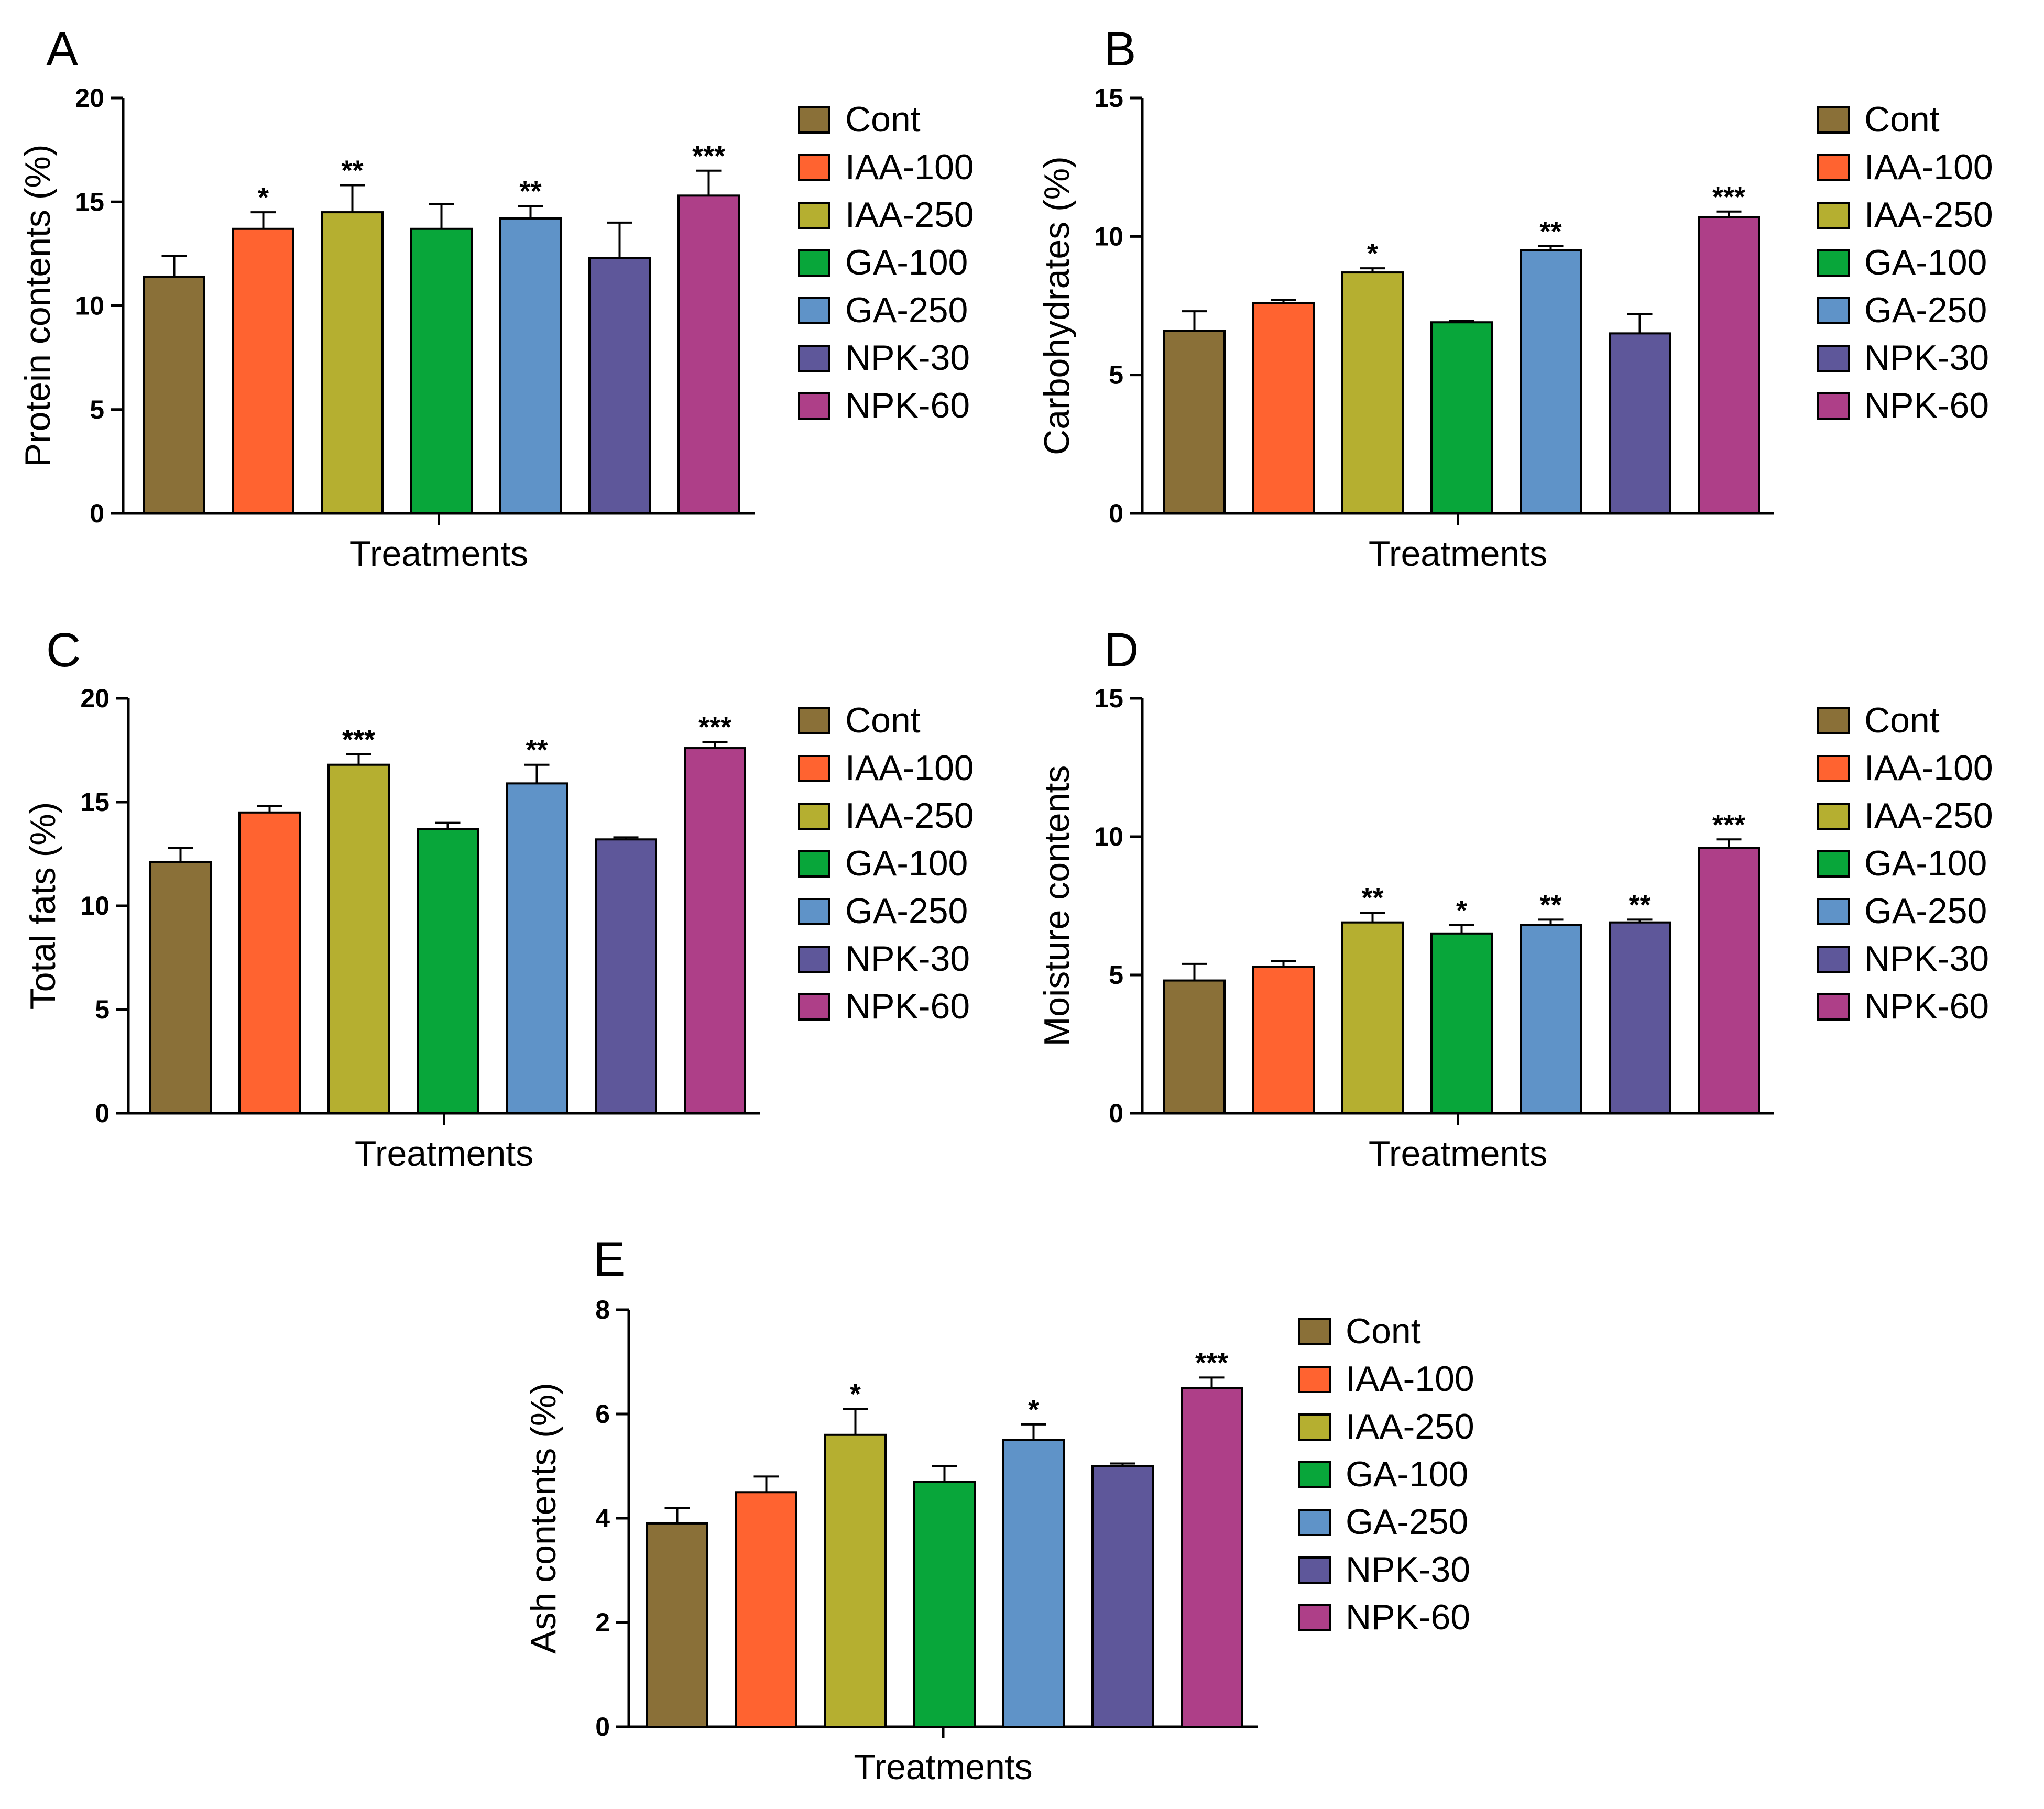 Image resolution: width=2044 pixels, height=1809 pixels. What do you see at coordinates (1120, 49) in the screenshot?
I see `panel-letter: B` at bounding box center [1120, 49].